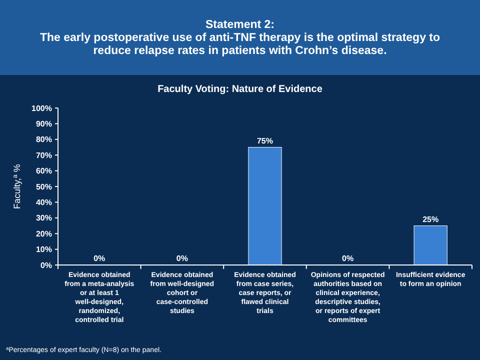  What do you see at coordinates (44, 155) in the screenshot?
I see `y-tick-label: 70%` at bounding box center [44, 155].